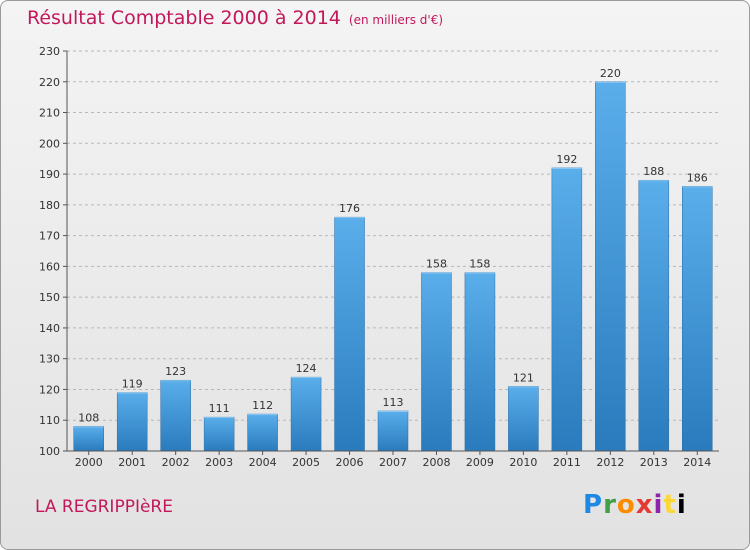 The image size is (750, 550). I want to click on y-tick-label: 160, so click(49, 266).